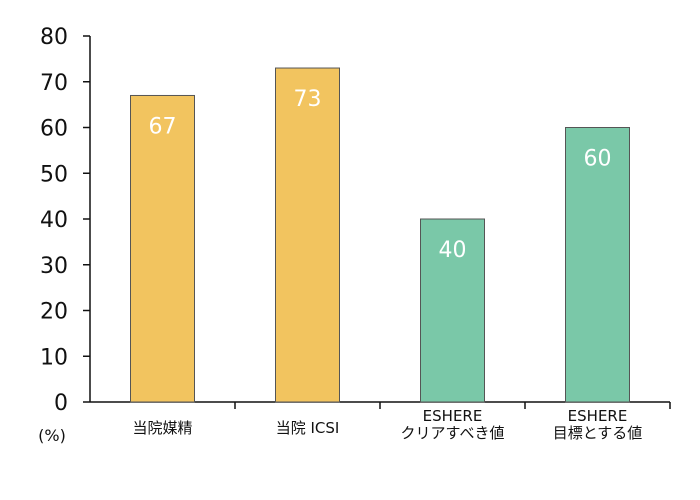  Describe the element at coordinates (54, 266) in the screenshot. I see `y-tick-label: 30` at that location.